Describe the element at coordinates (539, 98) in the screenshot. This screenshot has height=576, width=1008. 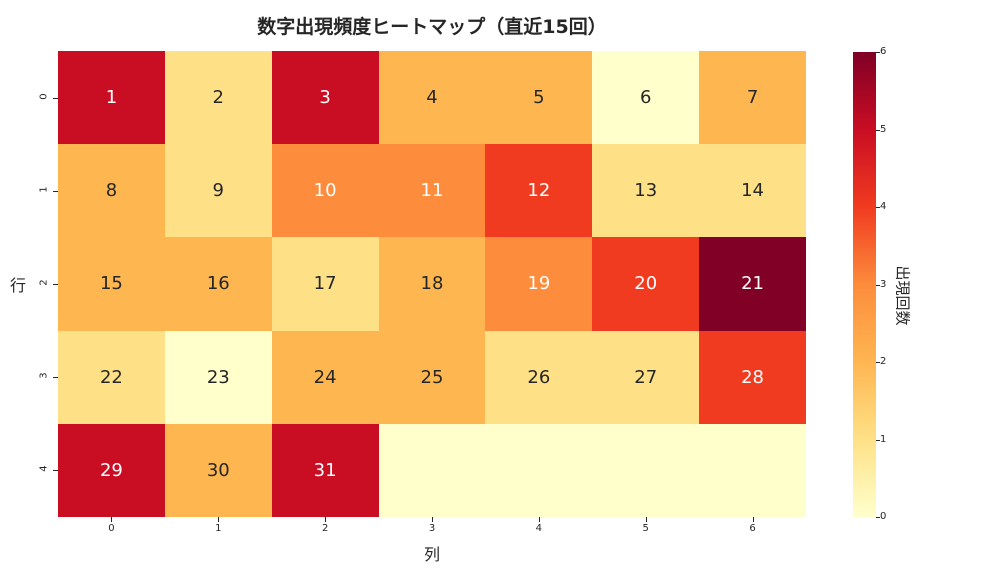
I see `heatmap-cell: 5` at that location.